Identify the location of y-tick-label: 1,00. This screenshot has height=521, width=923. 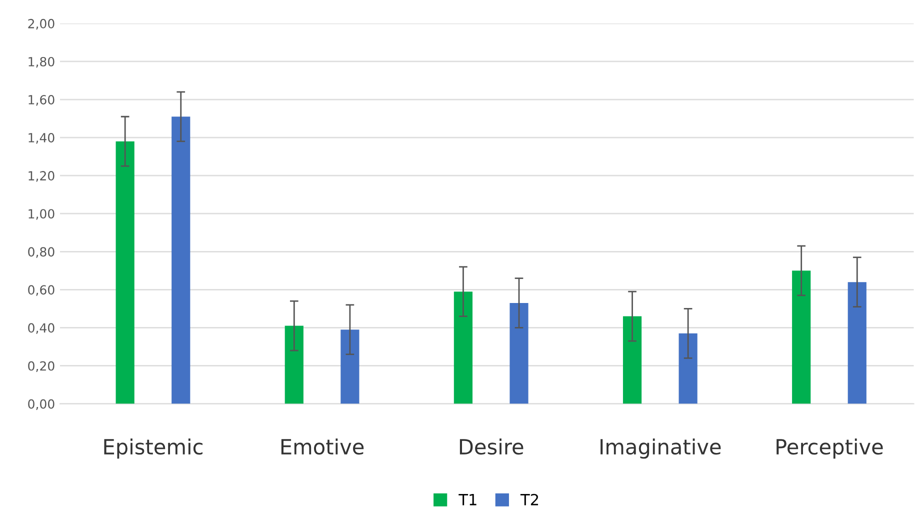
(41, 214).